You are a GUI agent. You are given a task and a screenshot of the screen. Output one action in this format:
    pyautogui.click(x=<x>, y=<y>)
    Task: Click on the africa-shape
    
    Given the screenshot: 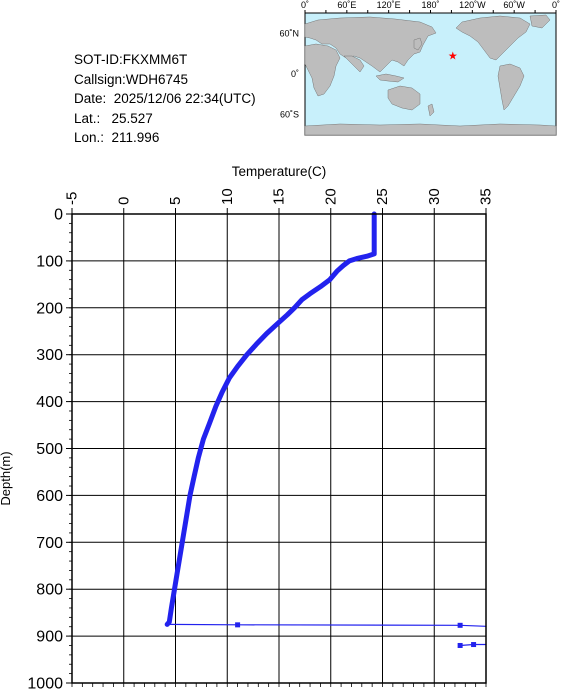 What is the action you would take?
    pyautogui.click(x=322, y=70)
    